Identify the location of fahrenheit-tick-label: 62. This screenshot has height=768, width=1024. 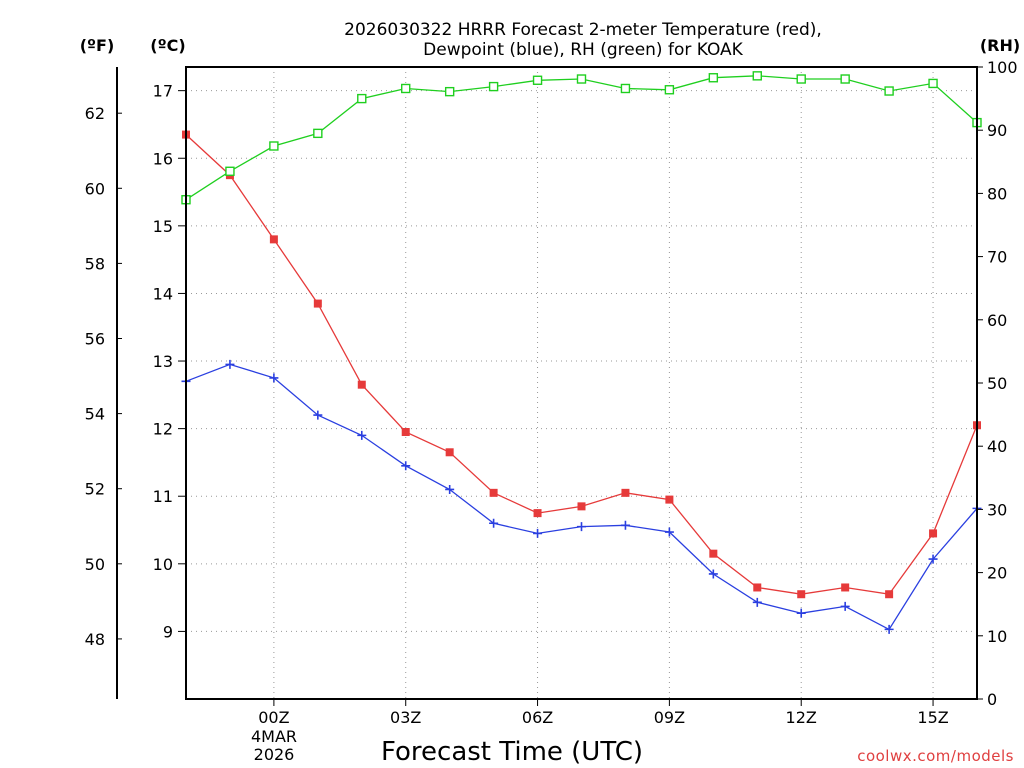
(95, 113).